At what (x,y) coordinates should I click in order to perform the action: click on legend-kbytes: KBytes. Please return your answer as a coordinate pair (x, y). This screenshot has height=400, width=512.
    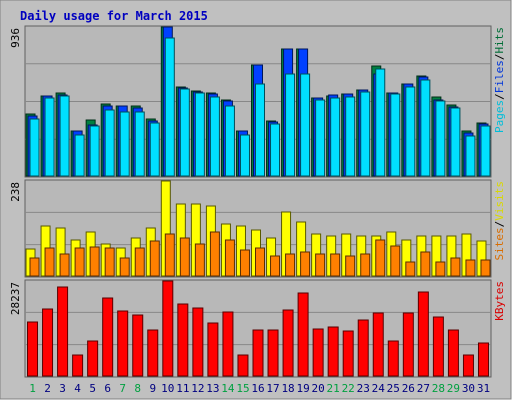
    Looking at the image, I should click on (499, 301).